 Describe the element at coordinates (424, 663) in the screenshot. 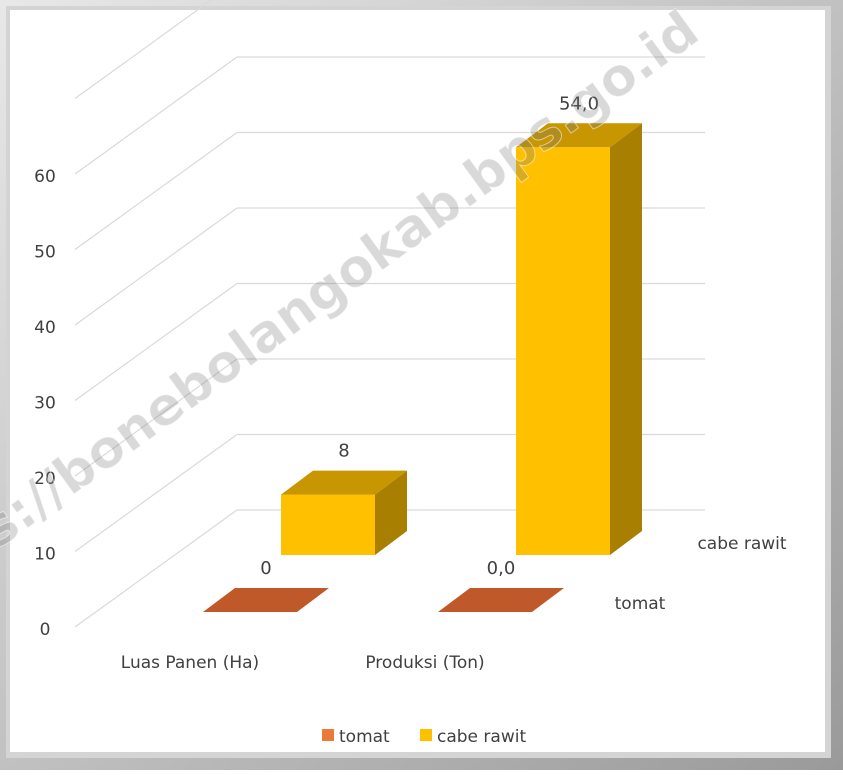

I see `category-label: Produksi (Ton)` at that location.